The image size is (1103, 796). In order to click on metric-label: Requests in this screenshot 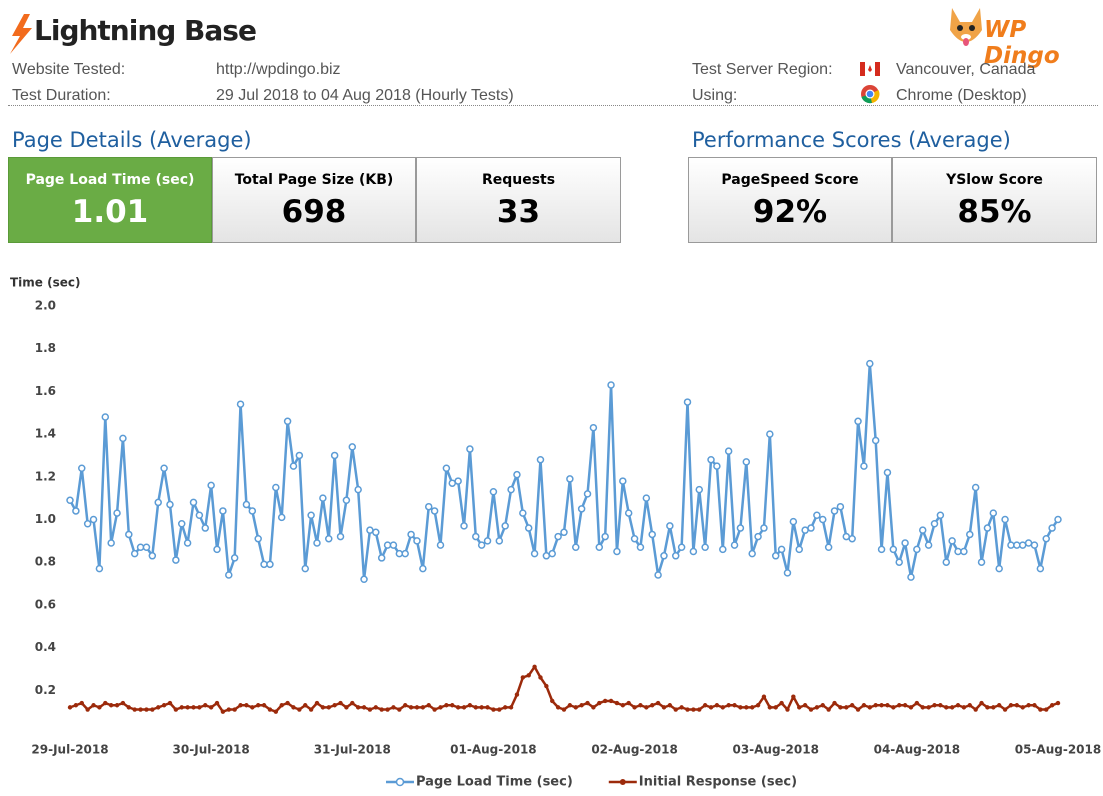, I will do `click(518, 180)`.